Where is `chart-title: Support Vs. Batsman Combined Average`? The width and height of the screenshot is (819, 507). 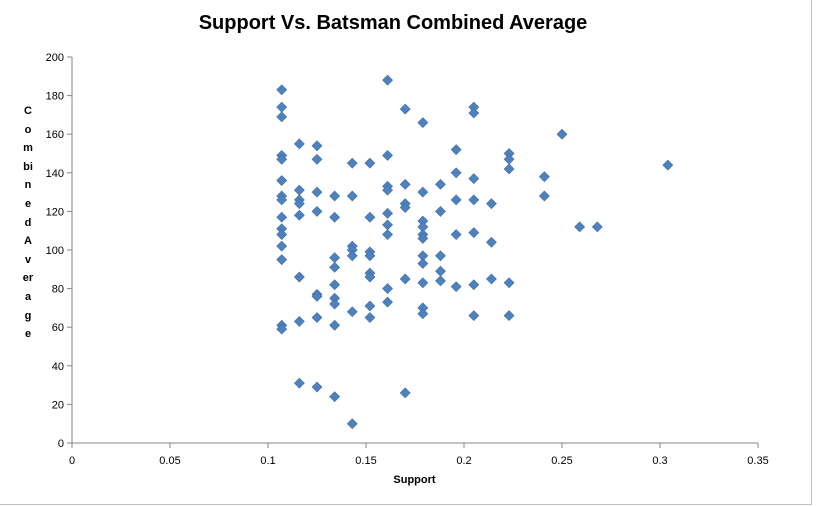
chart-title: Support Vs. Batsman Combined Average is located at coordinates (393, 23).